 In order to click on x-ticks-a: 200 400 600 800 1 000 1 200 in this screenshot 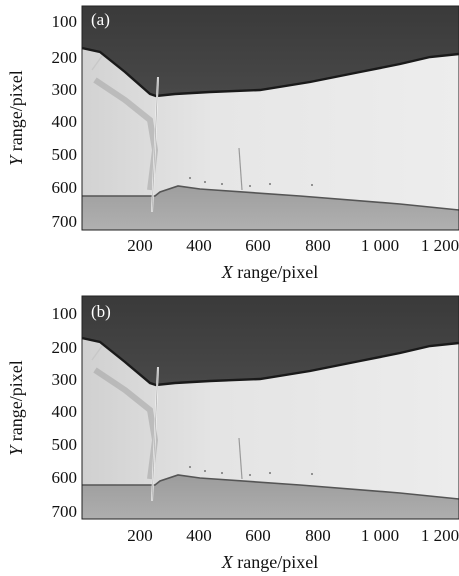, I will do `click(293, 245)`.